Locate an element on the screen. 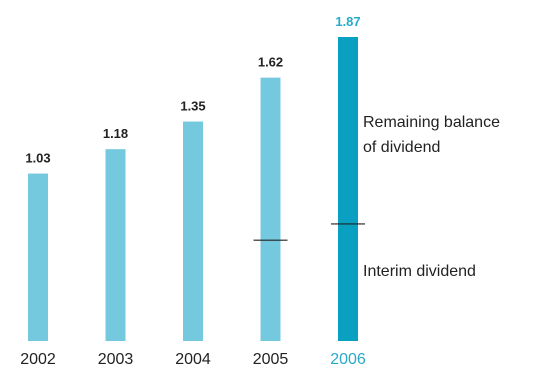 The height and width of the screenshot is (374, 547). tick-label-2002: 2002 is located at coordinates (38, 359).